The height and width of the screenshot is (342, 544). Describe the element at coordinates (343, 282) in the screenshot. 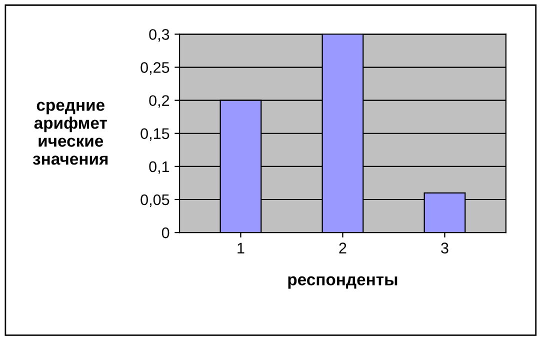

I see `x-axis-title: респонденты` at that location.